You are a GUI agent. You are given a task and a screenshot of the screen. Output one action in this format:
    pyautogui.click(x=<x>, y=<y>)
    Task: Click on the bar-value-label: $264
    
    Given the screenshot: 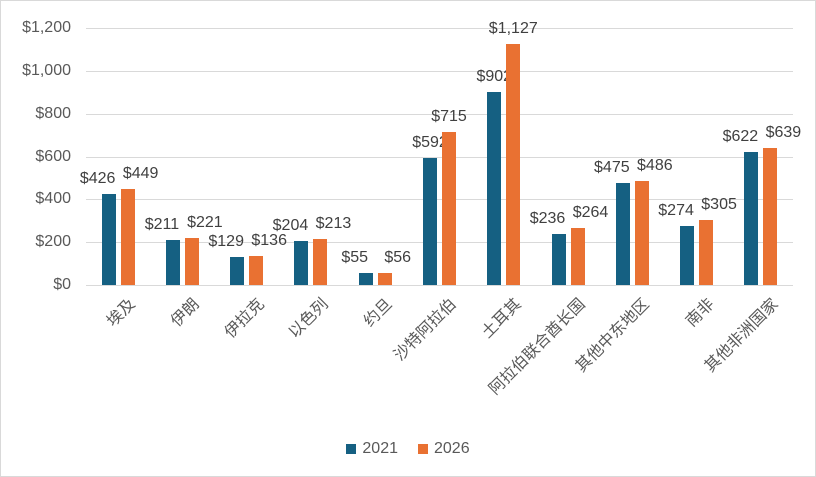 What is the action you would take?
    pyautogui.click(x=590, y=213)
    